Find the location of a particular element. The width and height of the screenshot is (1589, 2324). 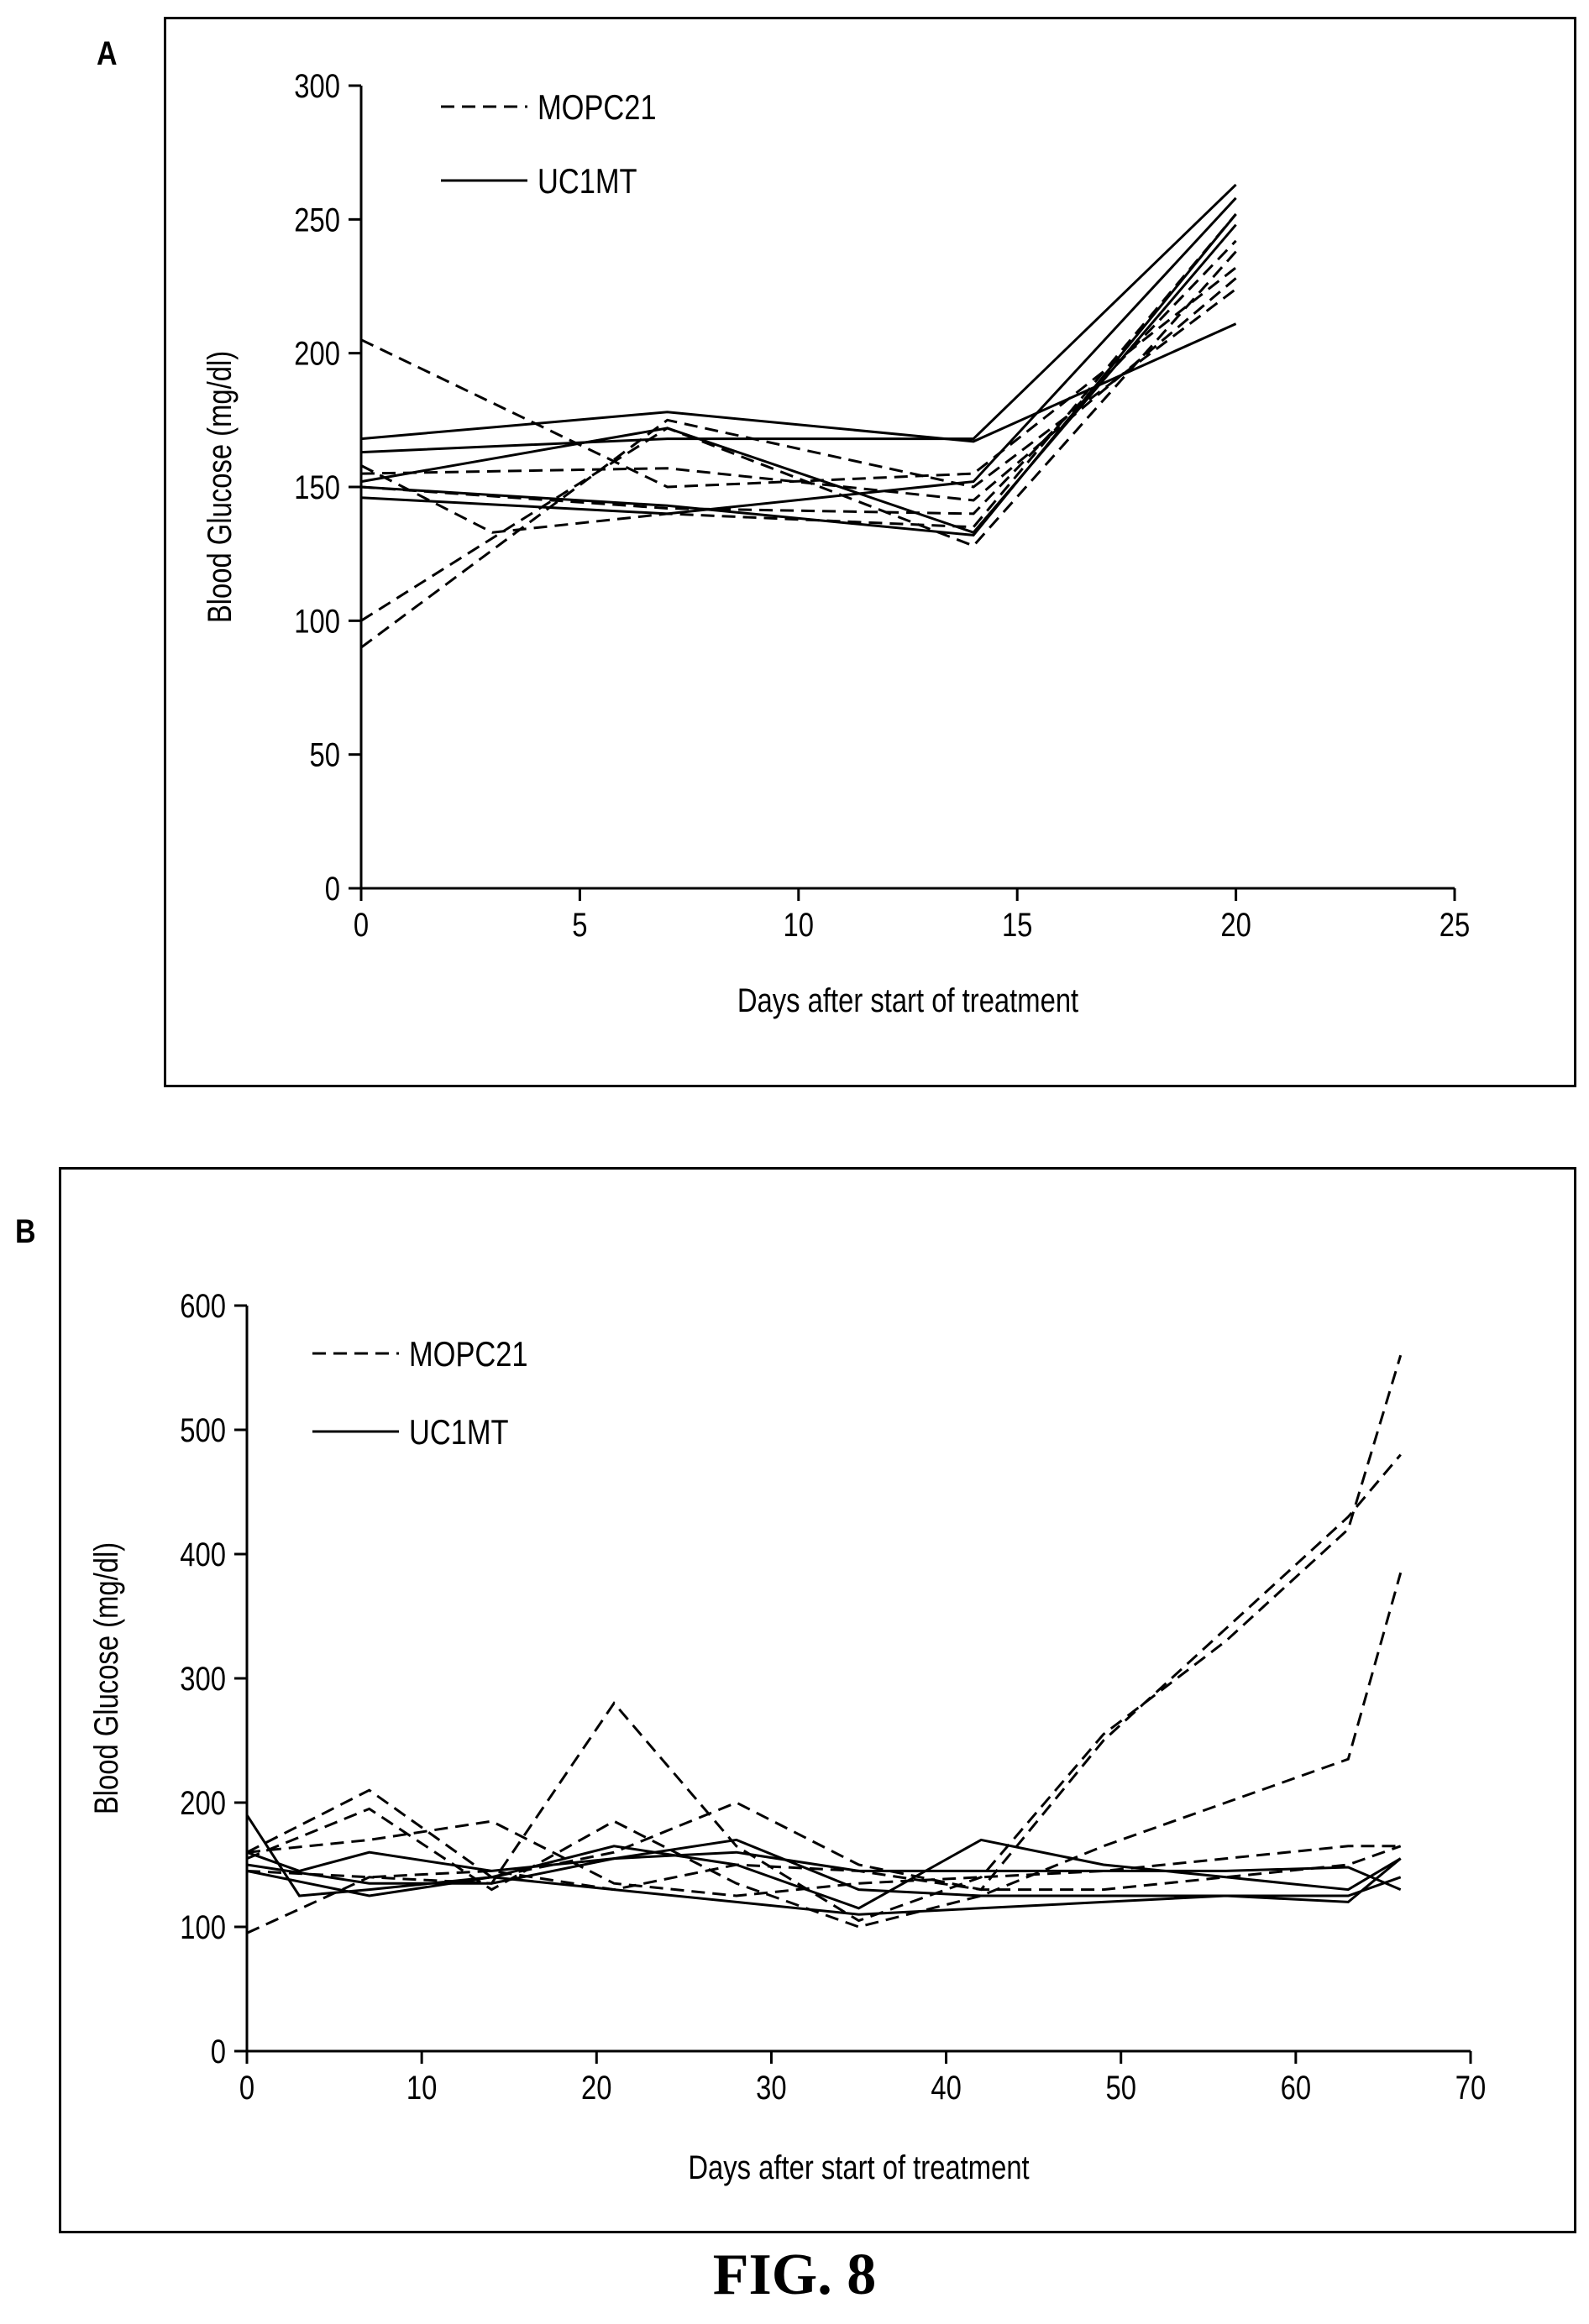

panel-a-x-tick-label: 10 is located at coordinates (799, 925).